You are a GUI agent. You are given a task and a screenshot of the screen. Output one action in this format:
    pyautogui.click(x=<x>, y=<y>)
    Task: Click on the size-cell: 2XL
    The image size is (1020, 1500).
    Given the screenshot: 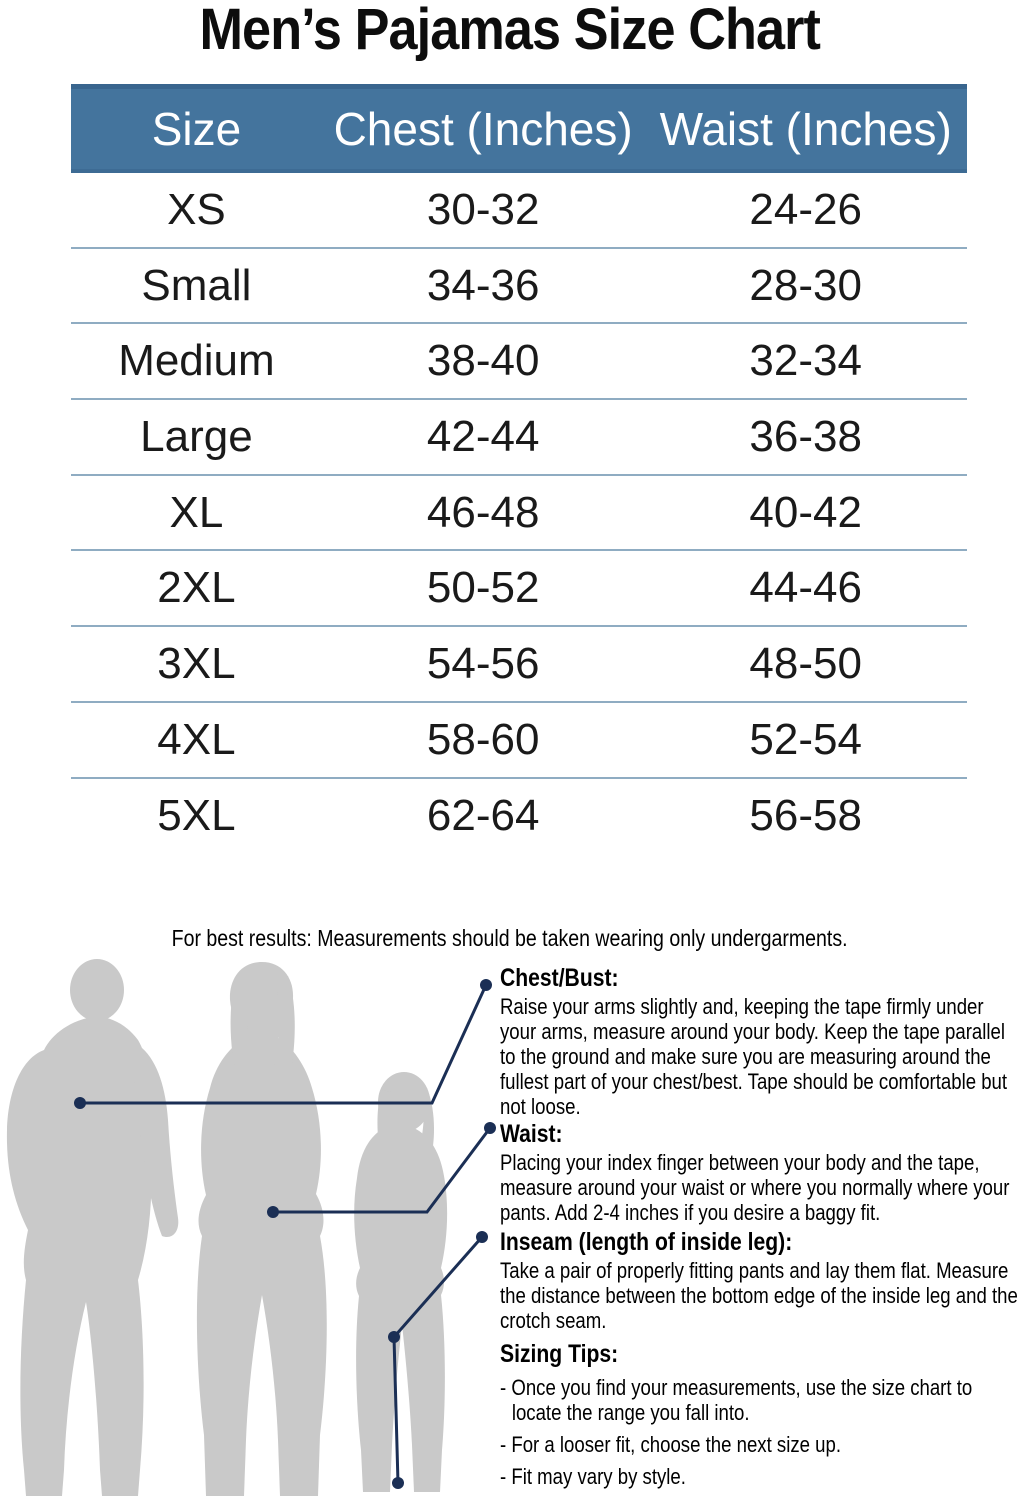 What is the action you would take?
    pyautogui.click(x=196, y=588)
    